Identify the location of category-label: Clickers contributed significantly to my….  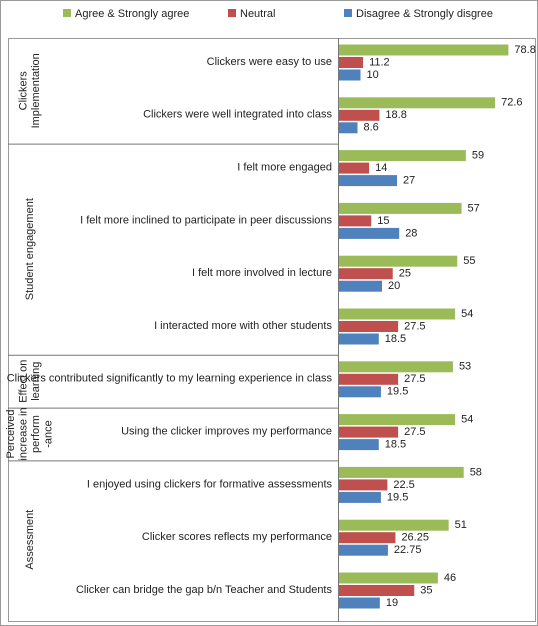
(170, 379).